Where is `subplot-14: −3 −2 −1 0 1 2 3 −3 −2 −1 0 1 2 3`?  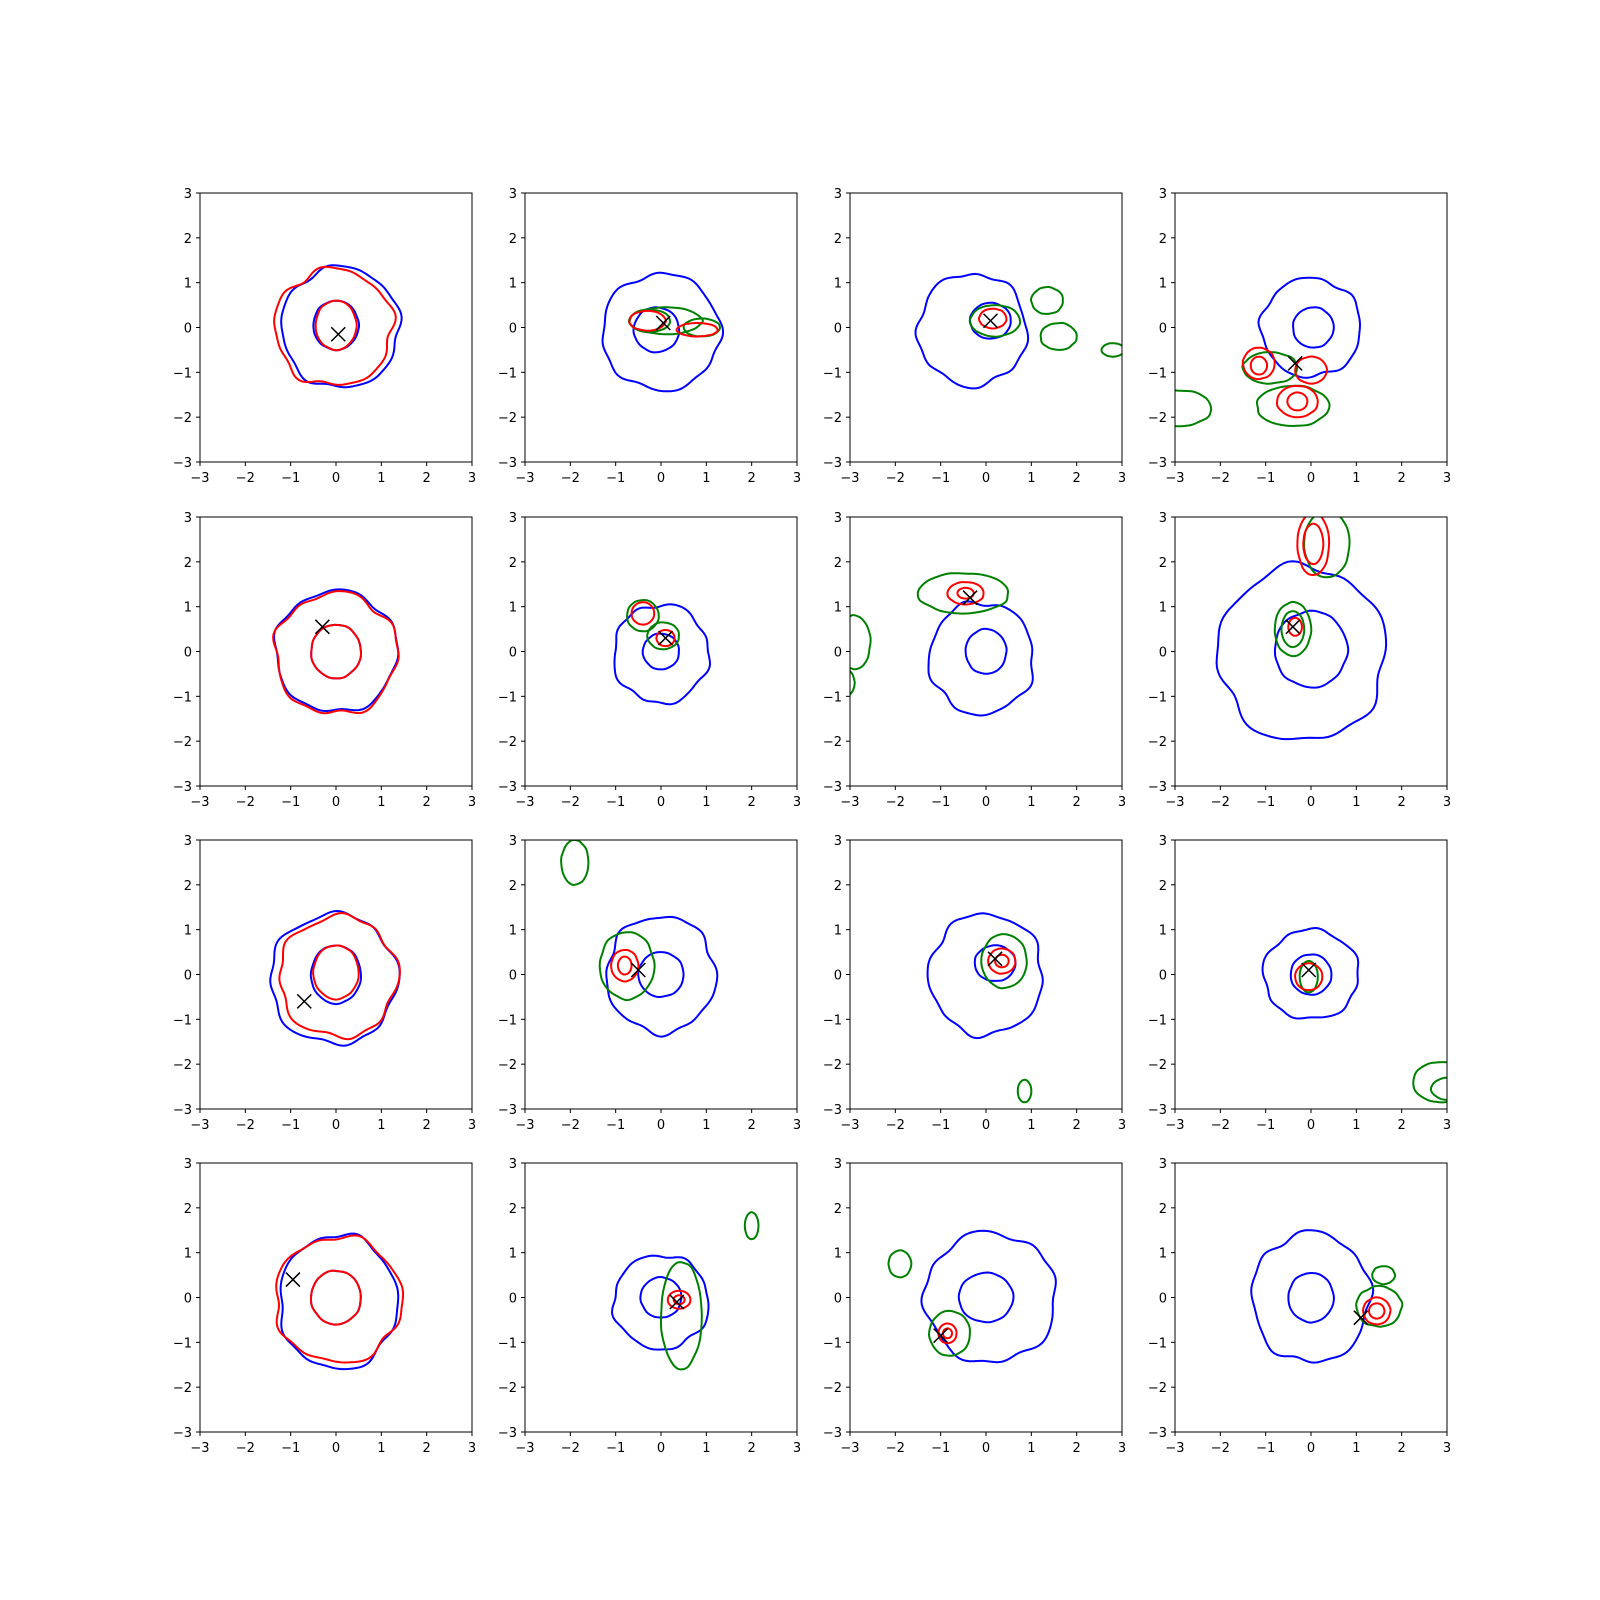 subplot-14: −3 −2 −1 0 1 2 3 −3 −2 −1 0 1 2 3 is located at coordinates (649, 1306).